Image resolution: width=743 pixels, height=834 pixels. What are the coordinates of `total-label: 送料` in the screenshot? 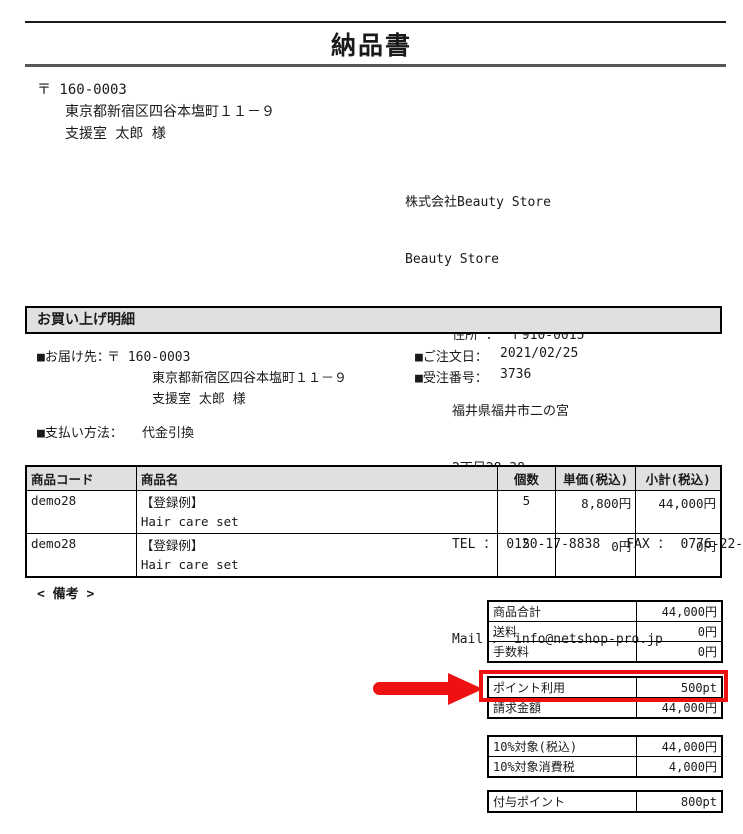 It's located at (562, 631).